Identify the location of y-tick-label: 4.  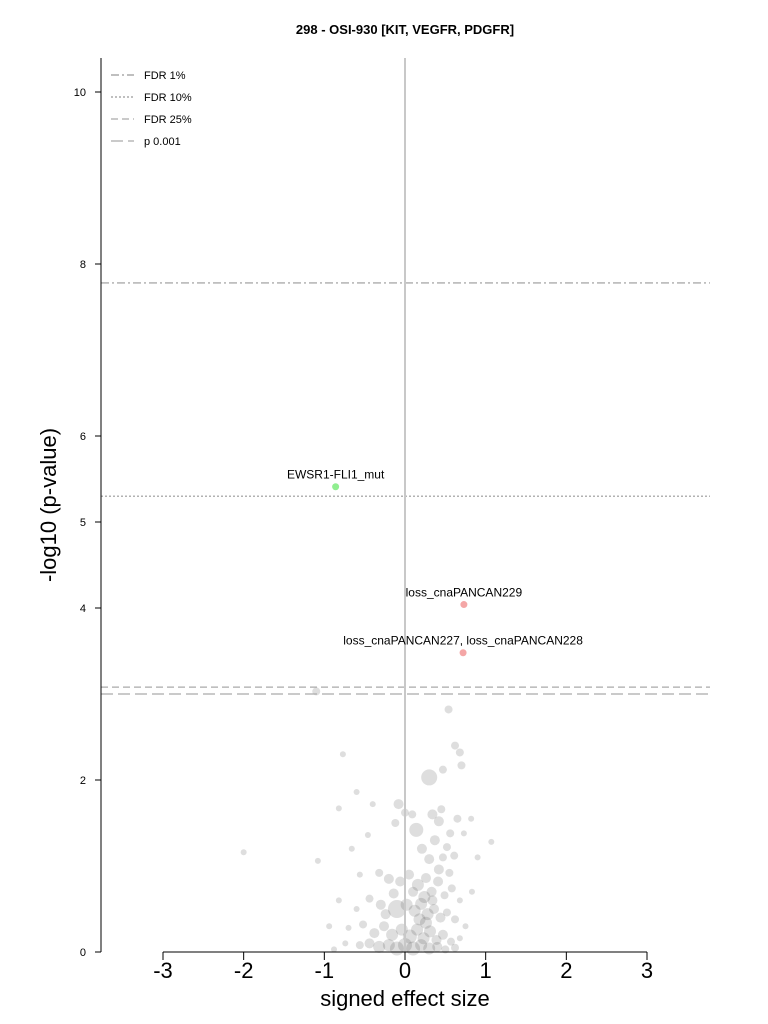
(83, 609).